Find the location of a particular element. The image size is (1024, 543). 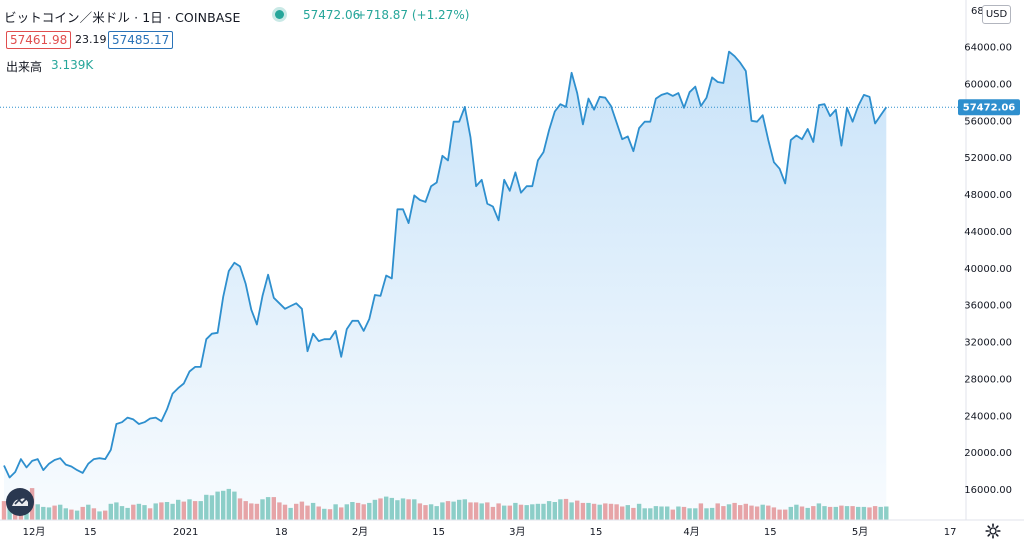

price-tick-label: 36000.00 is located at coordinates (988, 306).